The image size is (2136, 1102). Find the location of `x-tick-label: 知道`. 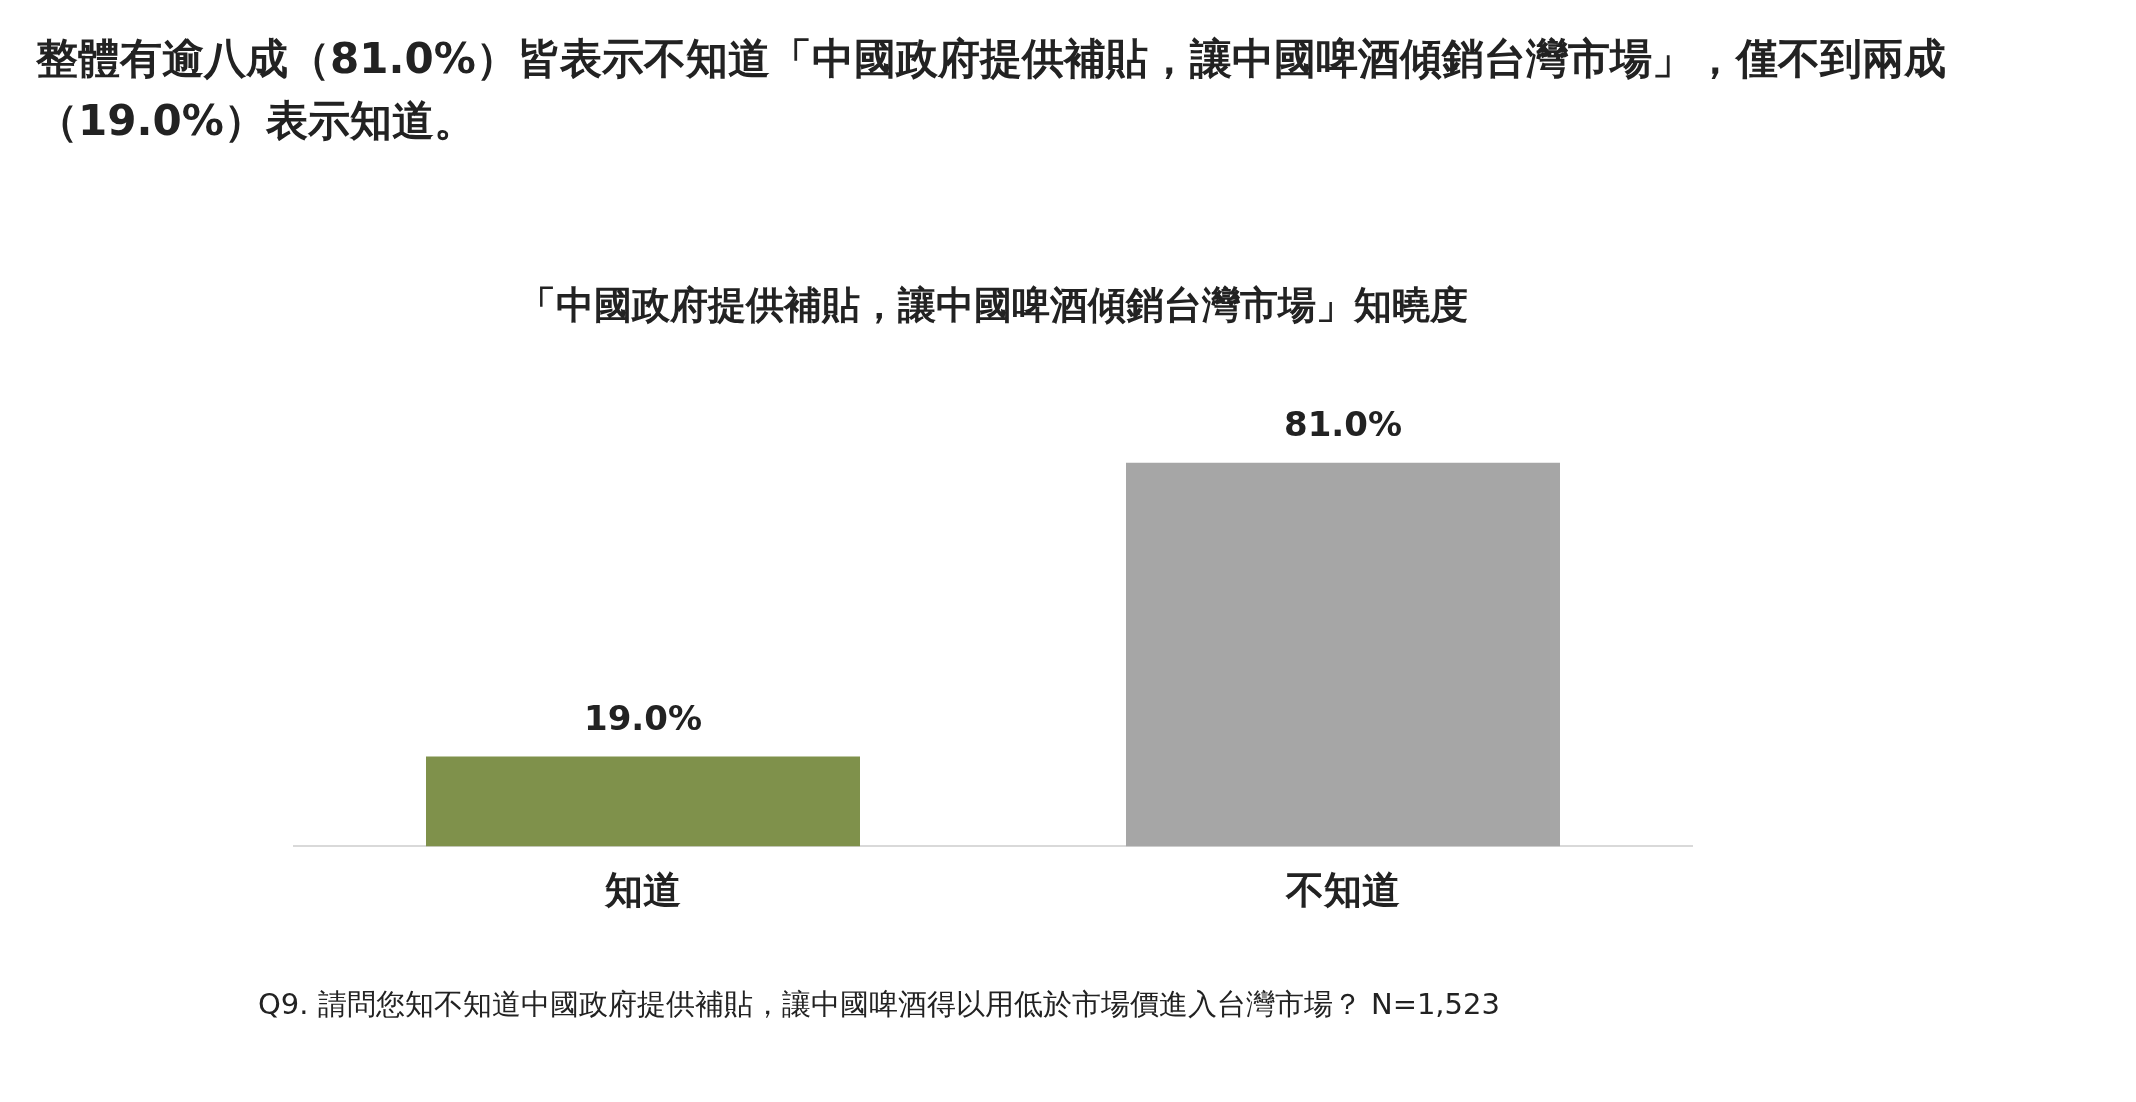

x-tick-label: 知道 is located at coordinates (642, 890).